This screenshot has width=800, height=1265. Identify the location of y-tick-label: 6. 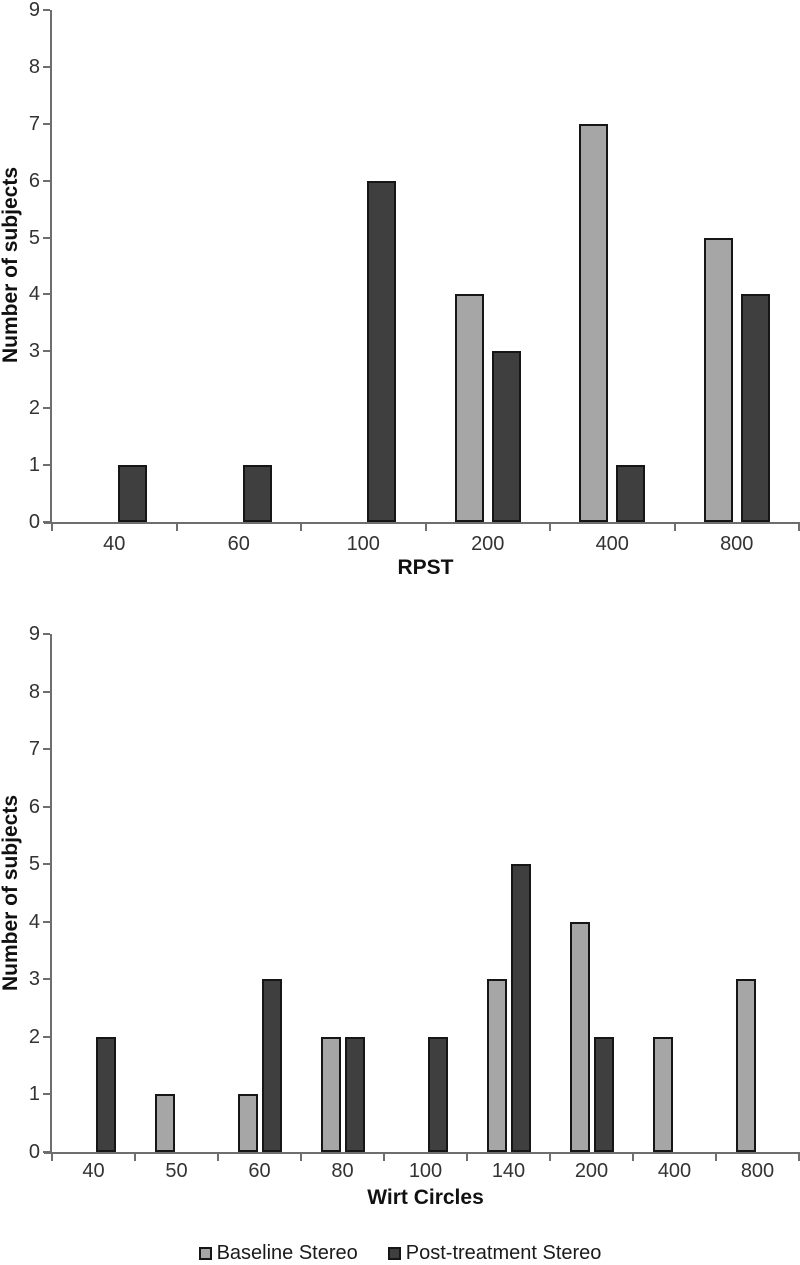
(34, 806).